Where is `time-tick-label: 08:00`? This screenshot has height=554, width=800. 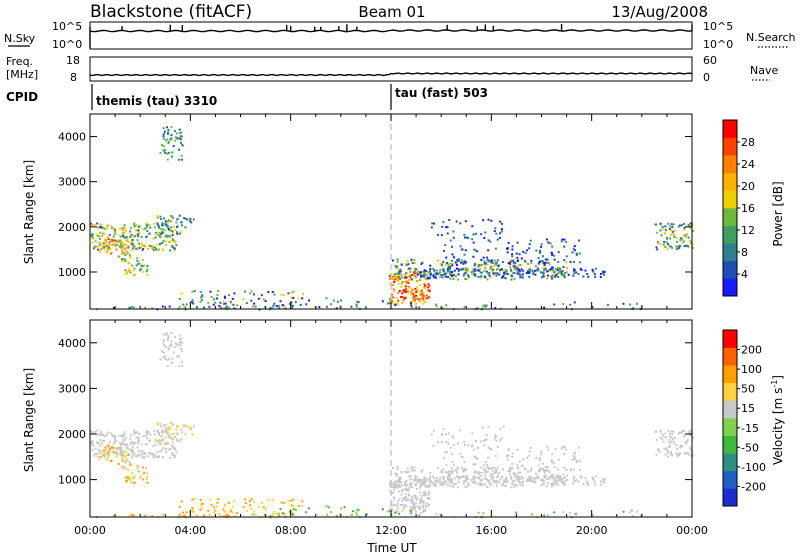 time-tick-label: 08:00 is located at coordinates (291, 530).